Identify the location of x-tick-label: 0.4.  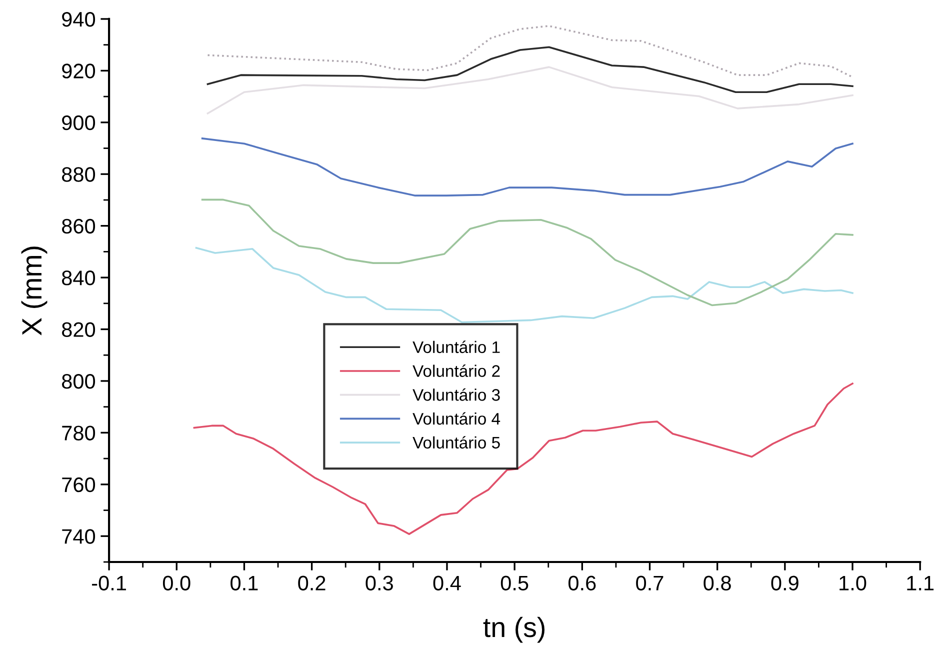
(447, 583).